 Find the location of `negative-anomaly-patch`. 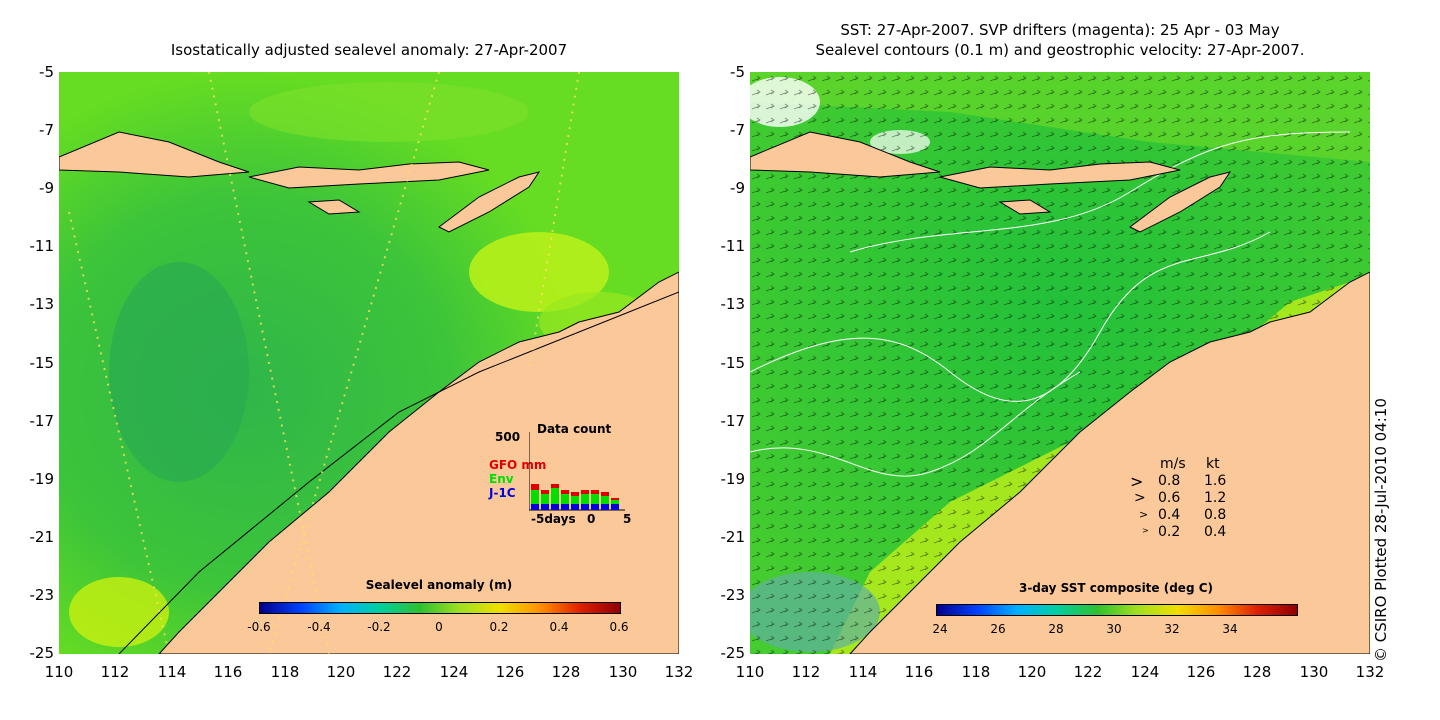

negative-anomaly-patch is located at coordinates (179, 372).